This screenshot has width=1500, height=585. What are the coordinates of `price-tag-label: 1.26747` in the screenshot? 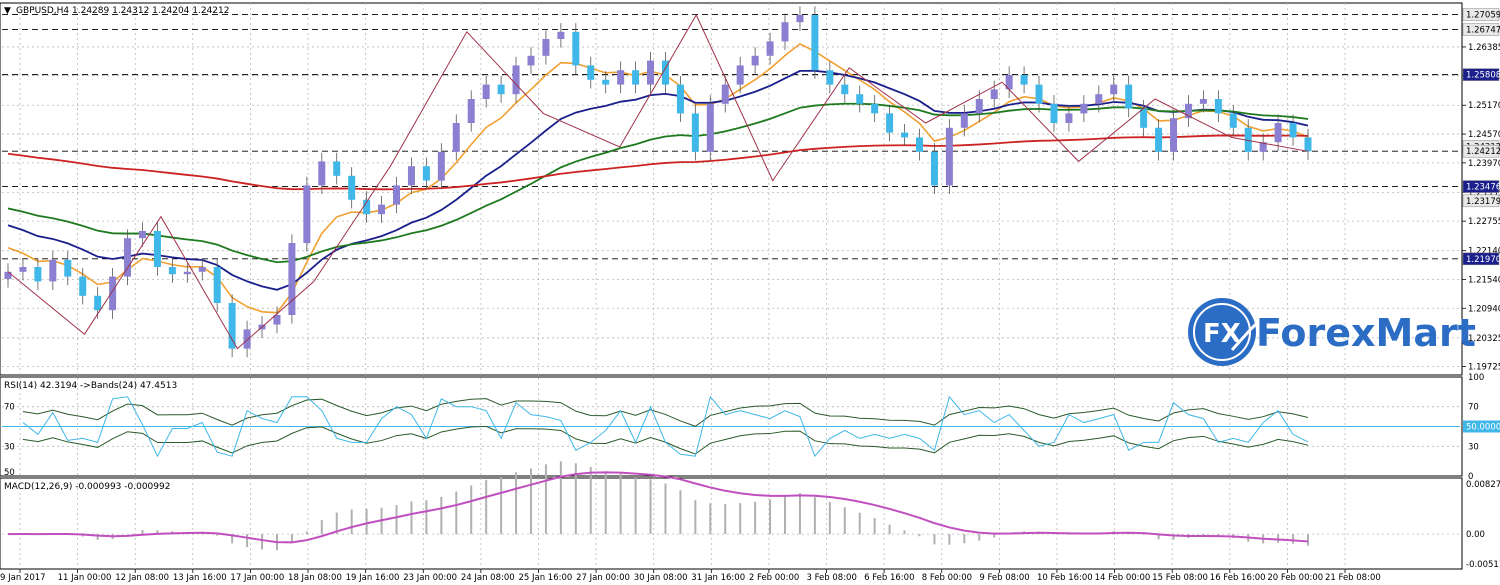 It's located at (1483, 31).